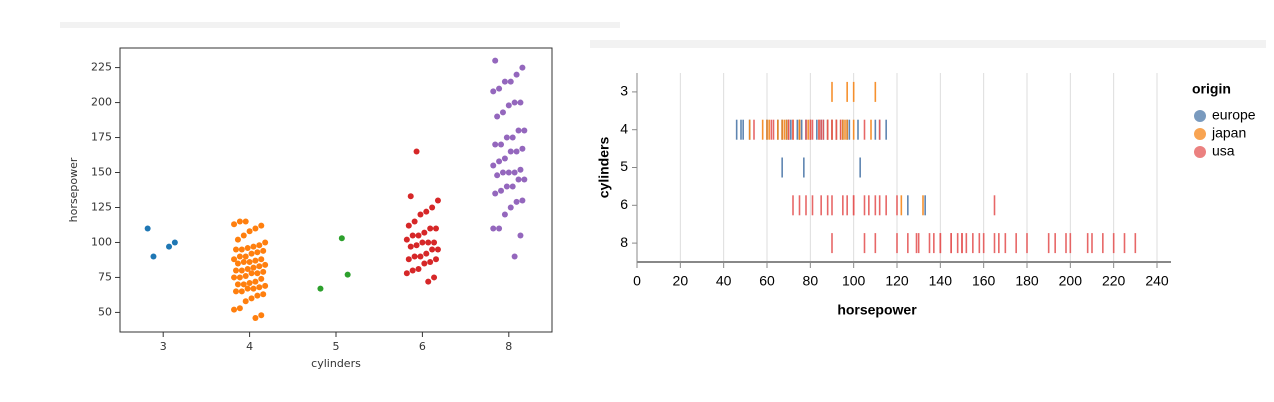 The image size is (1274, 402). I want to click on x-tick-label: 180, so click(1027, 281).